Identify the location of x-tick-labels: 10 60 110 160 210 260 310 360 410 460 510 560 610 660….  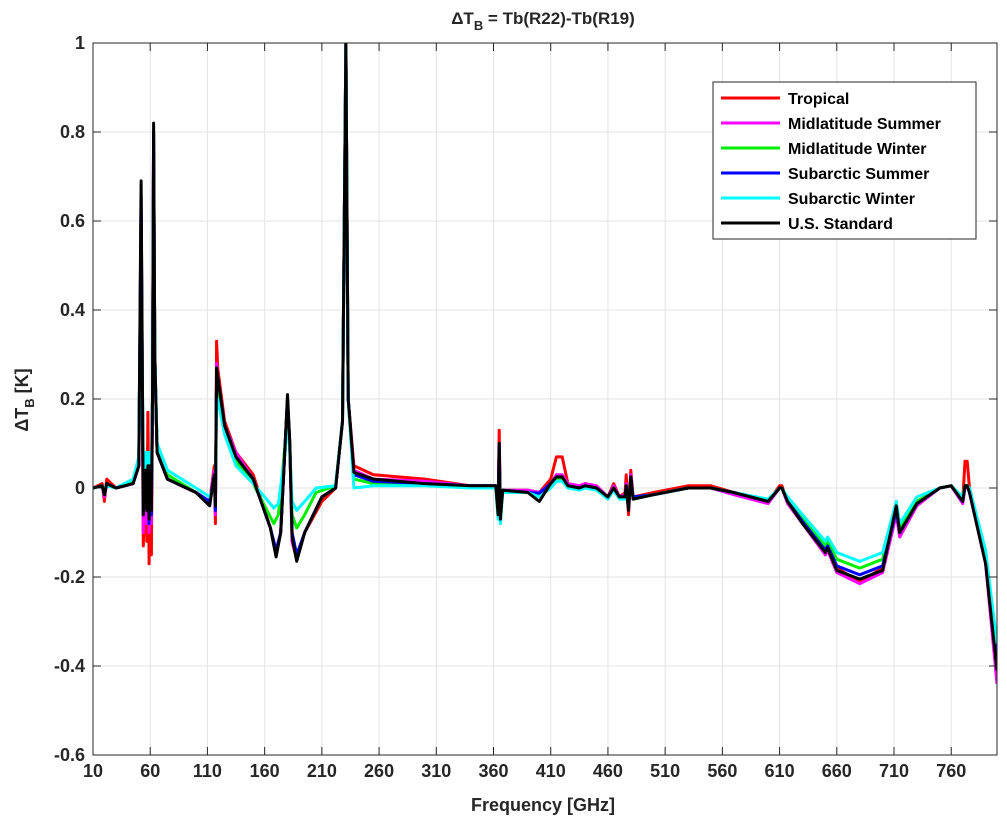
(524, 771).